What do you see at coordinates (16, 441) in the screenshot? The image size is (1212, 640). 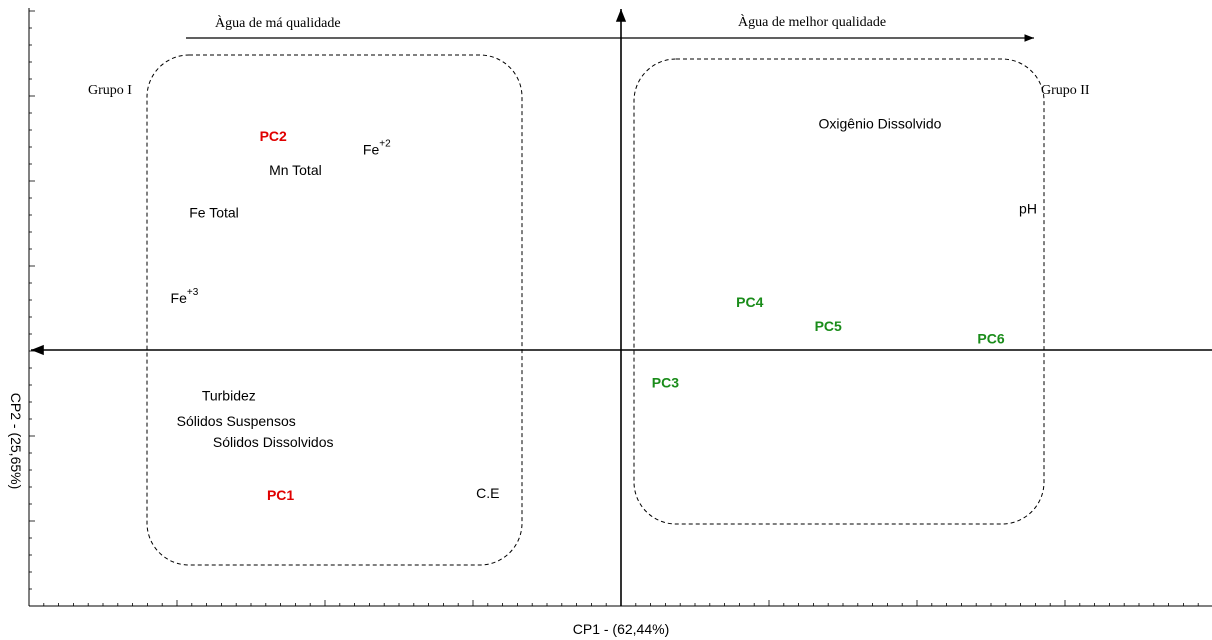 I see `y-axis-label: CP2 - (25,65%)` at bounding box center [16, 441].